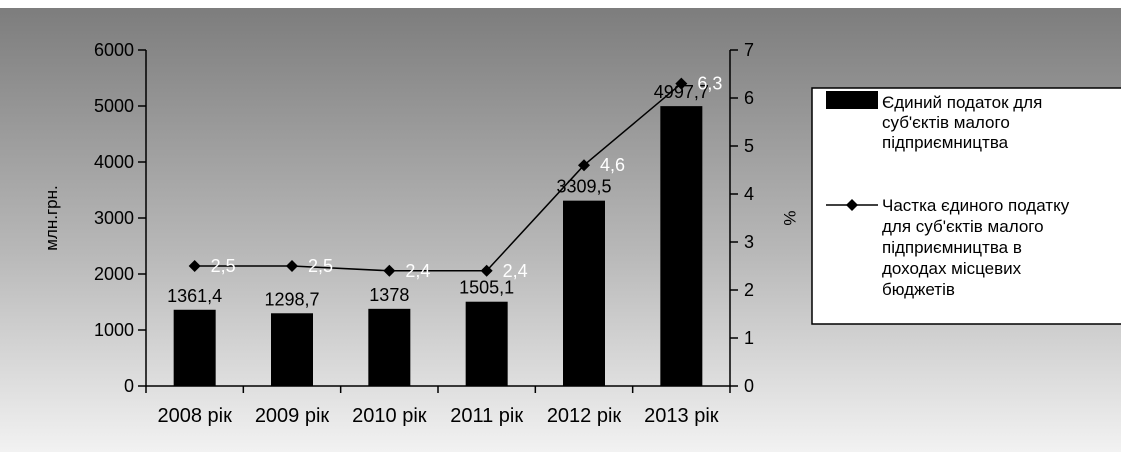 This screenshot has width=1121, height=452. I want to click on y-tick-label-left: 1000, so click(114, 330).